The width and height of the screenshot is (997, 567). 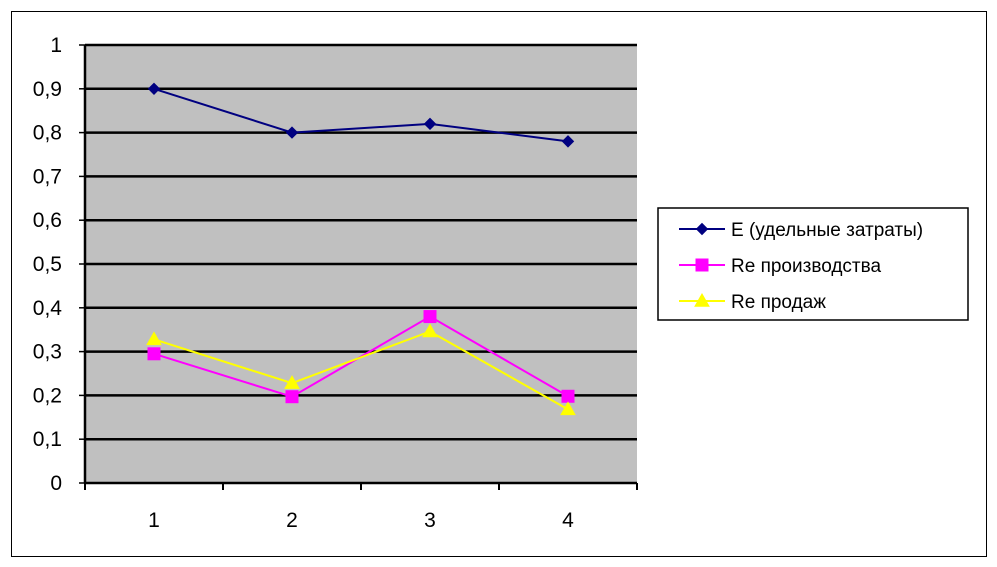 What do you see at coordinates (47, 352) in the screenshot?
I see `y-tick-label: 0,3` at bounding box center [47, 352].